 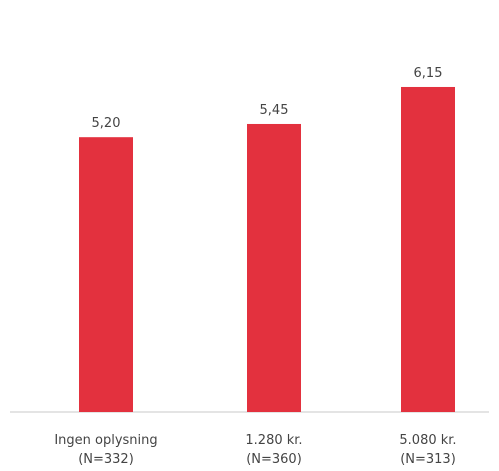 I want to click on category-n-label-3: (N=313), so click(x=428, y=459).